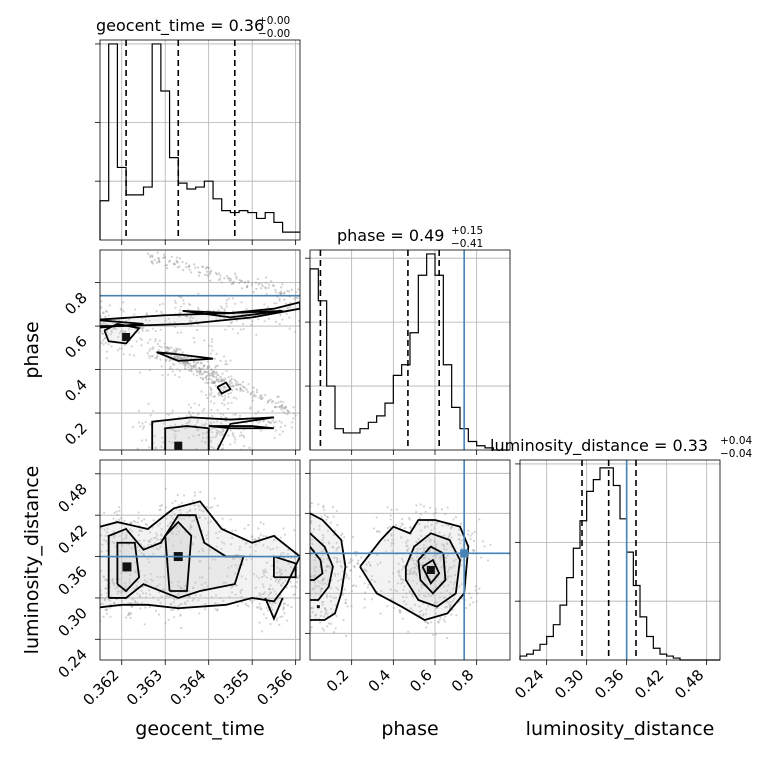 This screenshot has height=760, width=760. I want to click on panel-content, so click(194, 560).